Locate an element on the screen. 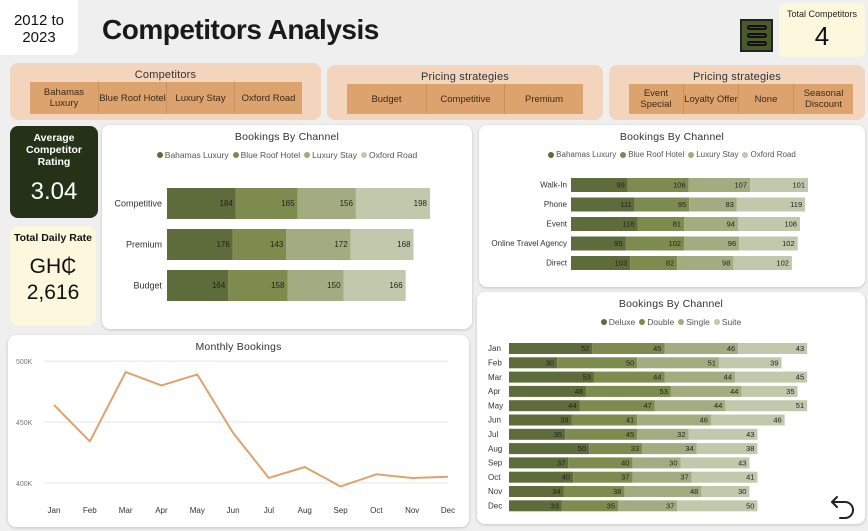  data-label: 165 is located at coordinates (288, 203).